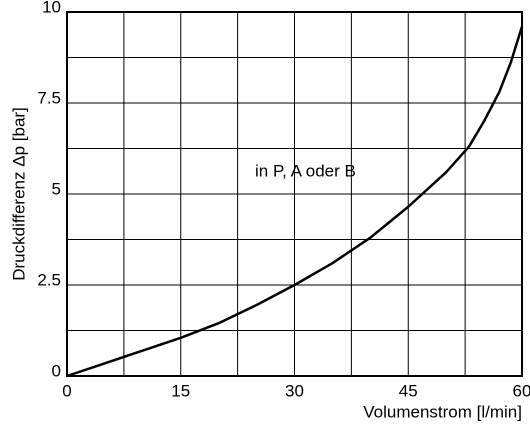 The image size is (530, 425). What do you see at coordinates (180, 390) in the screenshot?
I see `x-tick-label: 15` at bounding box center [180, 390].